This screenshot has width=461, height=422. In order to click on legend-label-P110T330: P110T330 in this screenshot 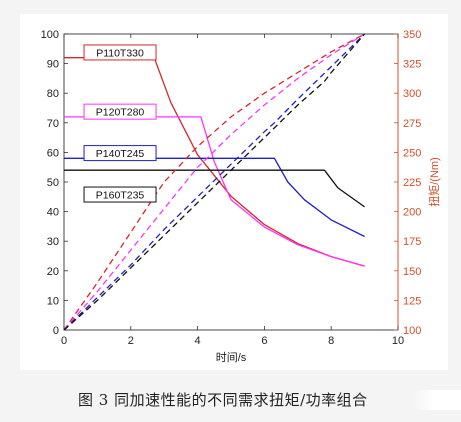, I will do `click(120, 53)`.